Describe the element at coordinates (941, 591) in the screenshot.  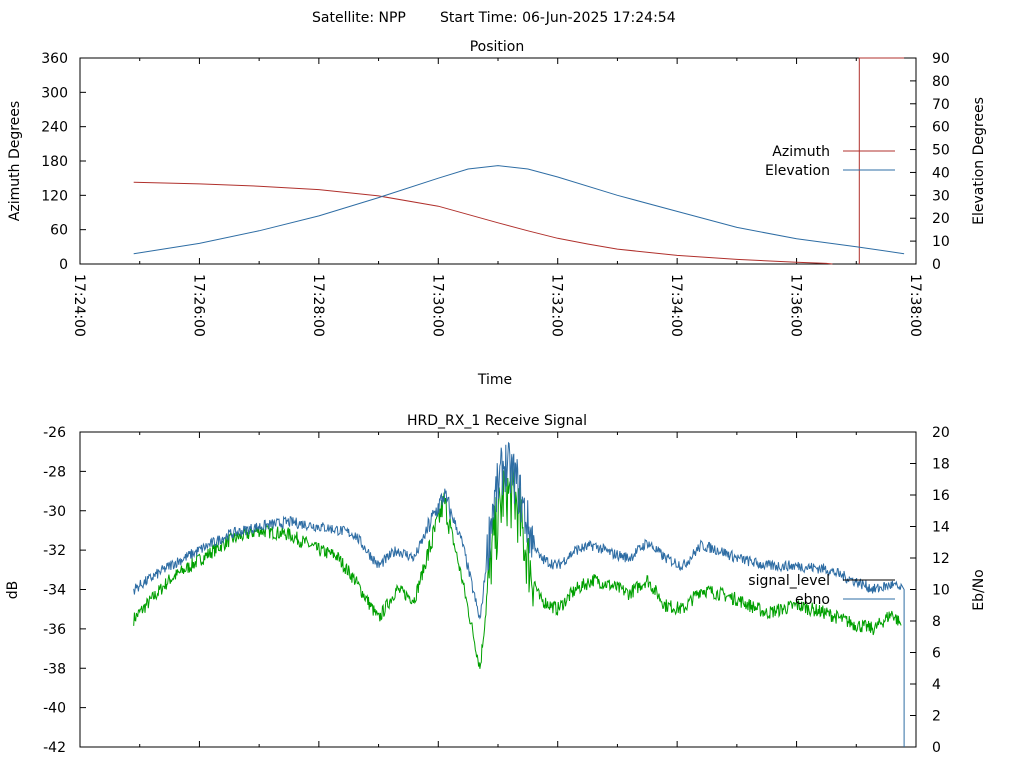
I see `chart2-y2tick-label: 10` at that location.